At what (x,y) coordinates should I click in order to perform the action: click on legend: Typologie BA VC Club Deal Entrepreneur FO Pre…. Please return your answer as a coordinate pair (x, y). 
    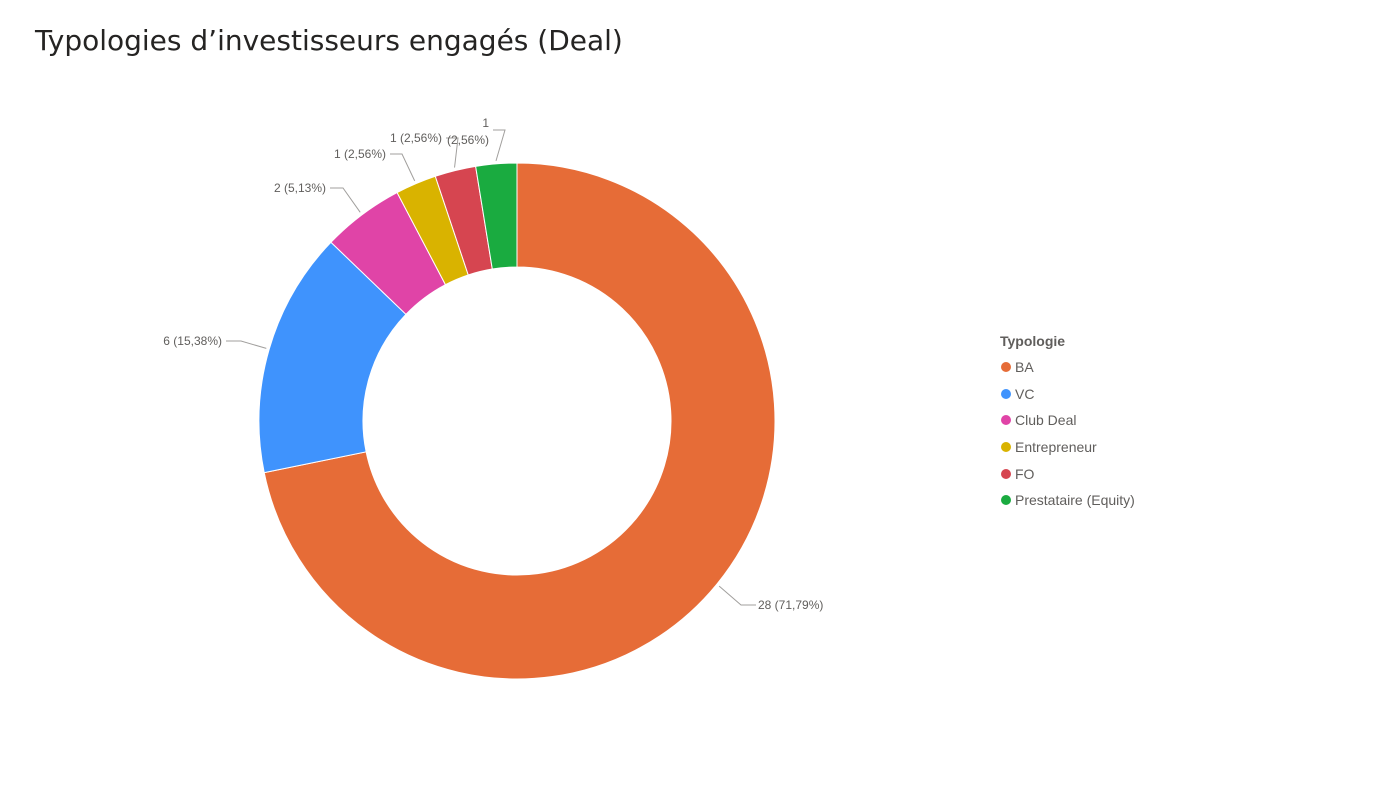
    Looking at the image, I should click on (1067, 423).